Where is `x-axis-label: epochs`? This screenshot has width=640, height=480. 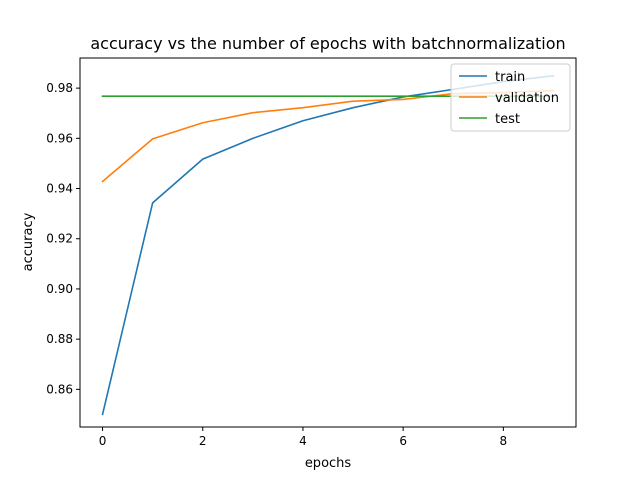
x-axis-label: epochs is located at coordinates (328, 463).